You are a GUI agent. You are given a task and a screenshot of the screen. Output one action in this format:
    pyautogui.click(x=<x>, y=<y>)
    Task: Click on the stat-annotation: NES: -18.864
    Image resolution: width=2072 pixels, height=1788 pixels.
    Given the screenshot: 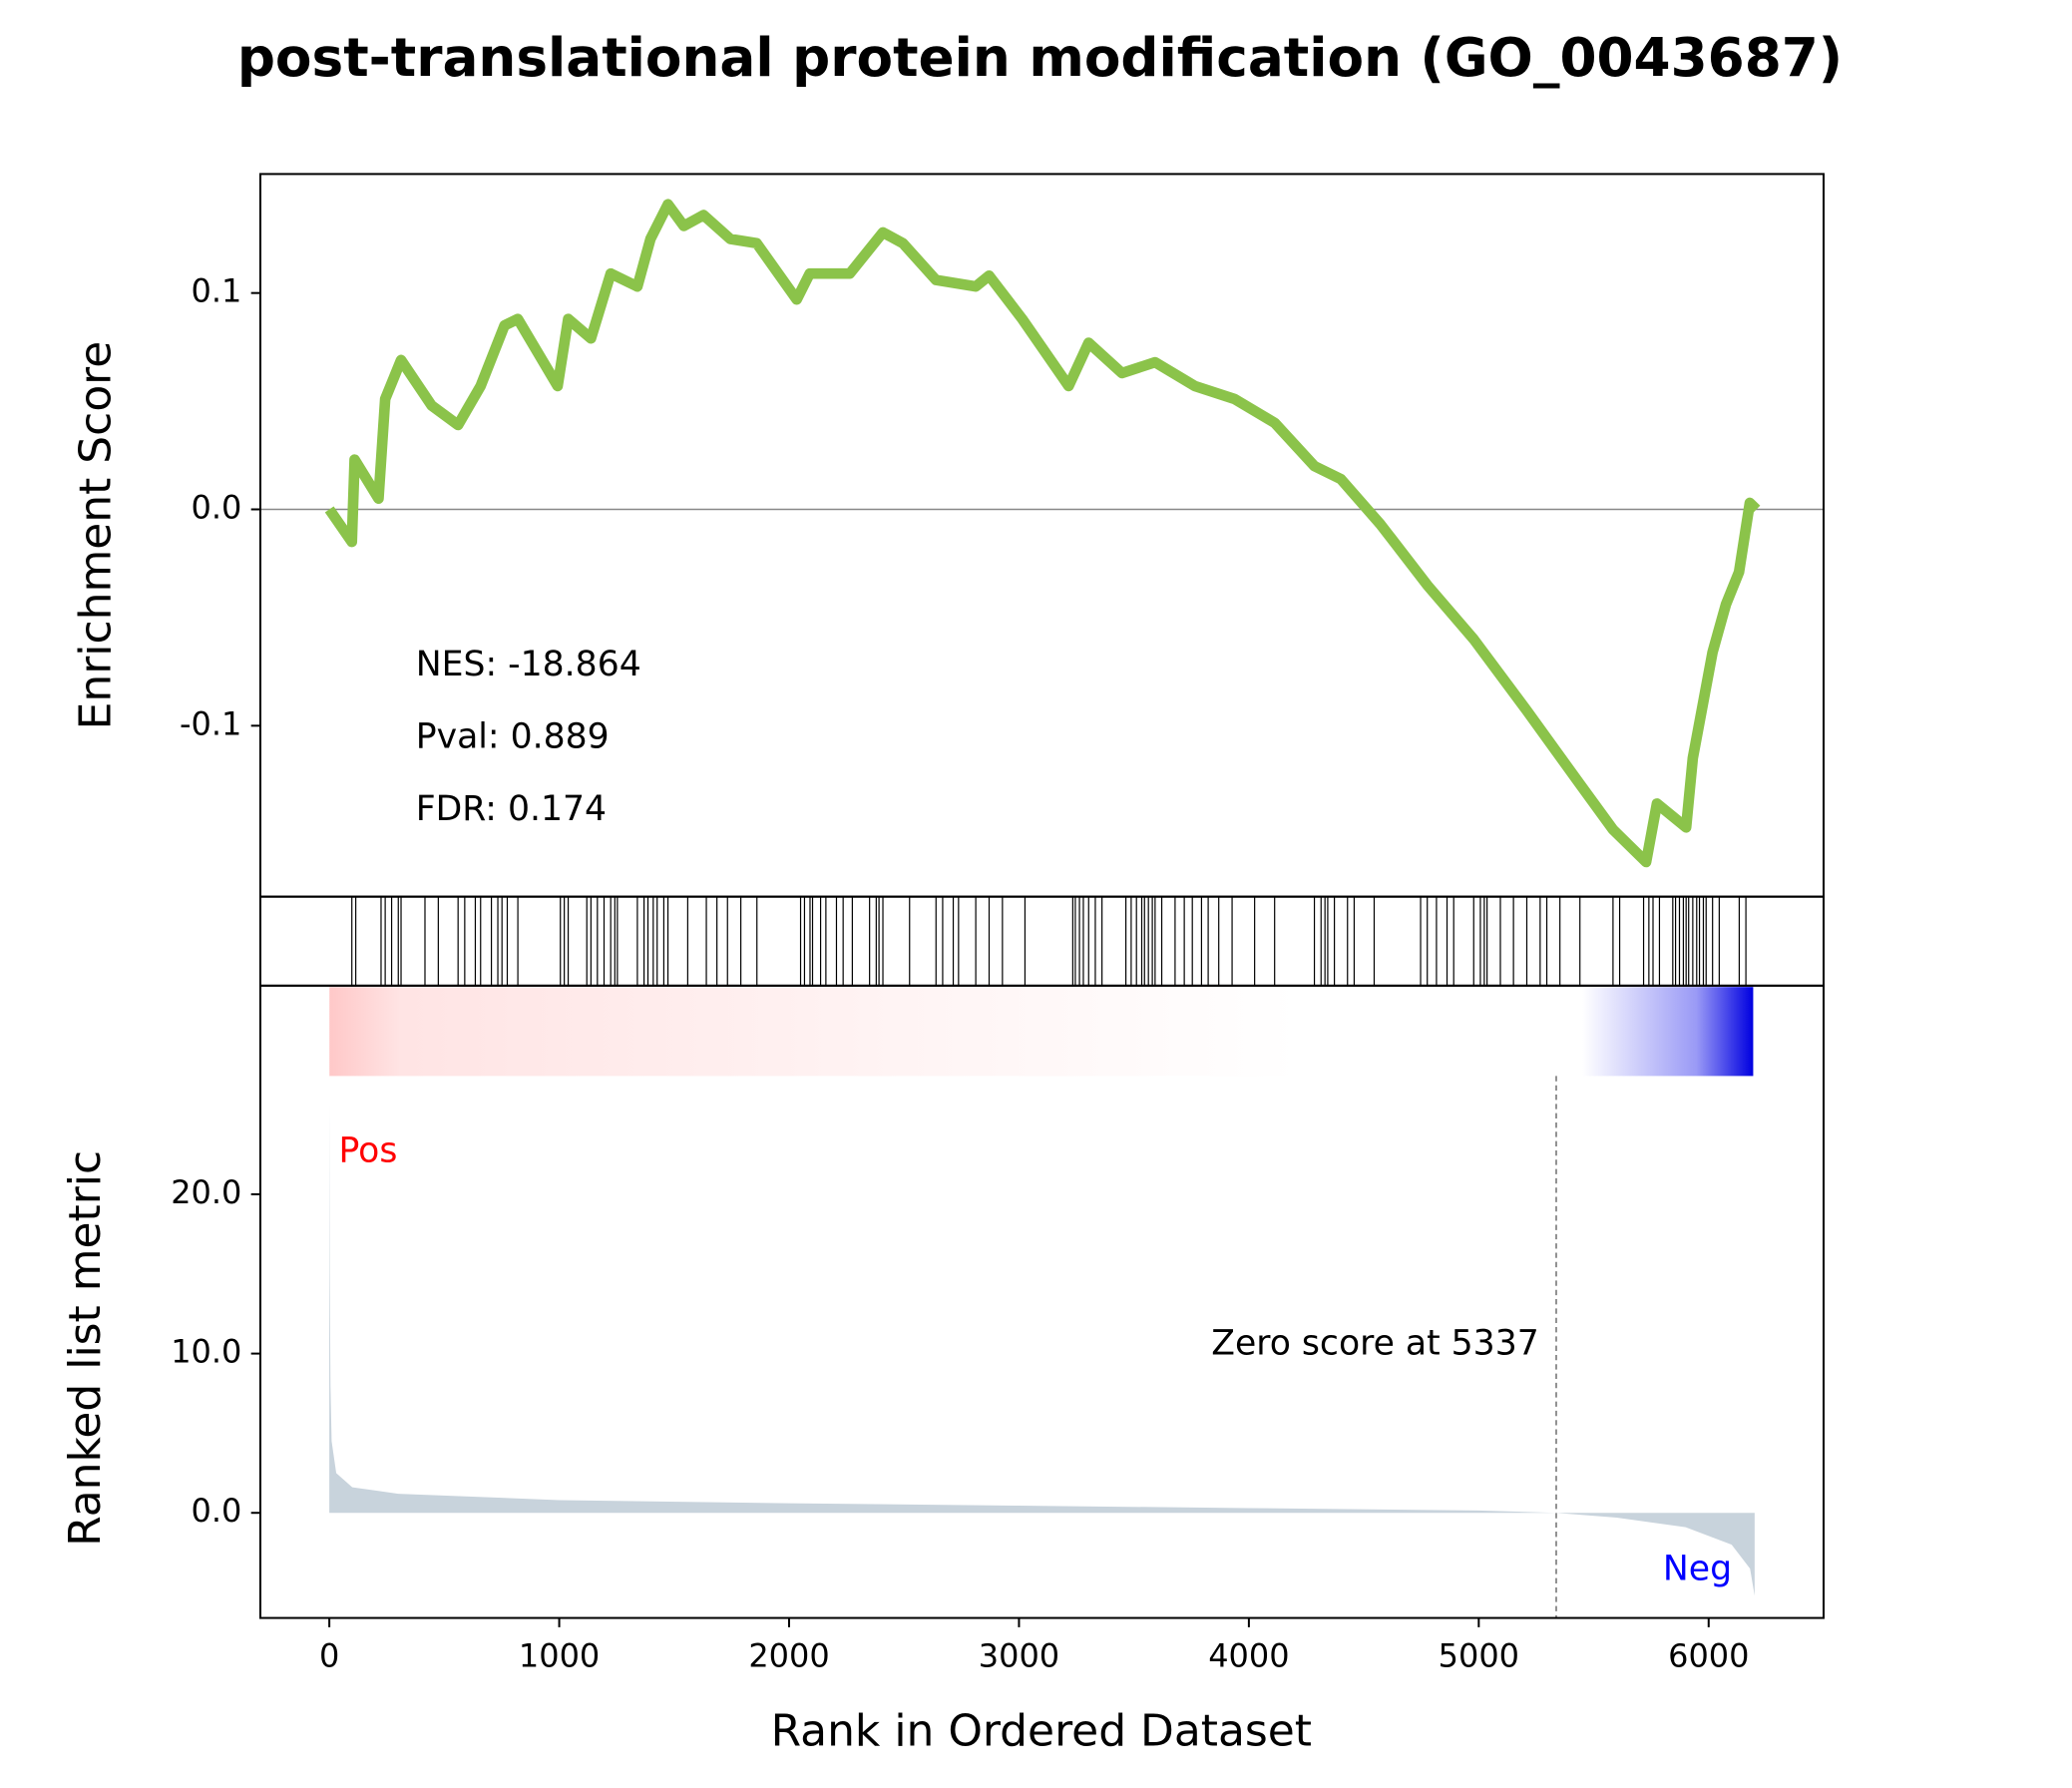 What is the action you would take?
    pyautogui.click(x=528, y=664)
    